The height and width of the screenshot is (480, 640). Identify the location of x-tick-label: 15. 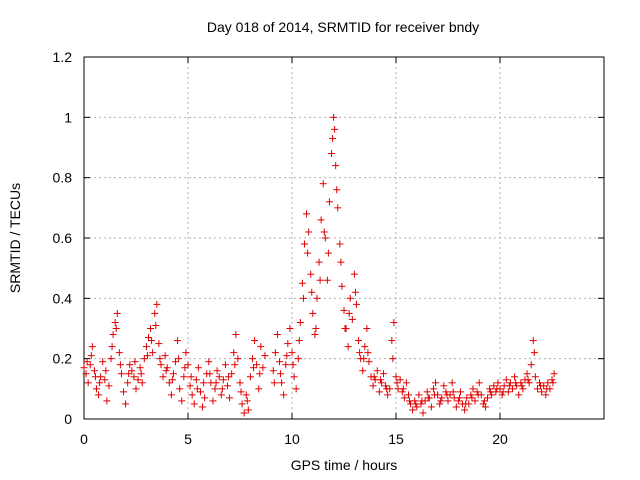
(396, 439).